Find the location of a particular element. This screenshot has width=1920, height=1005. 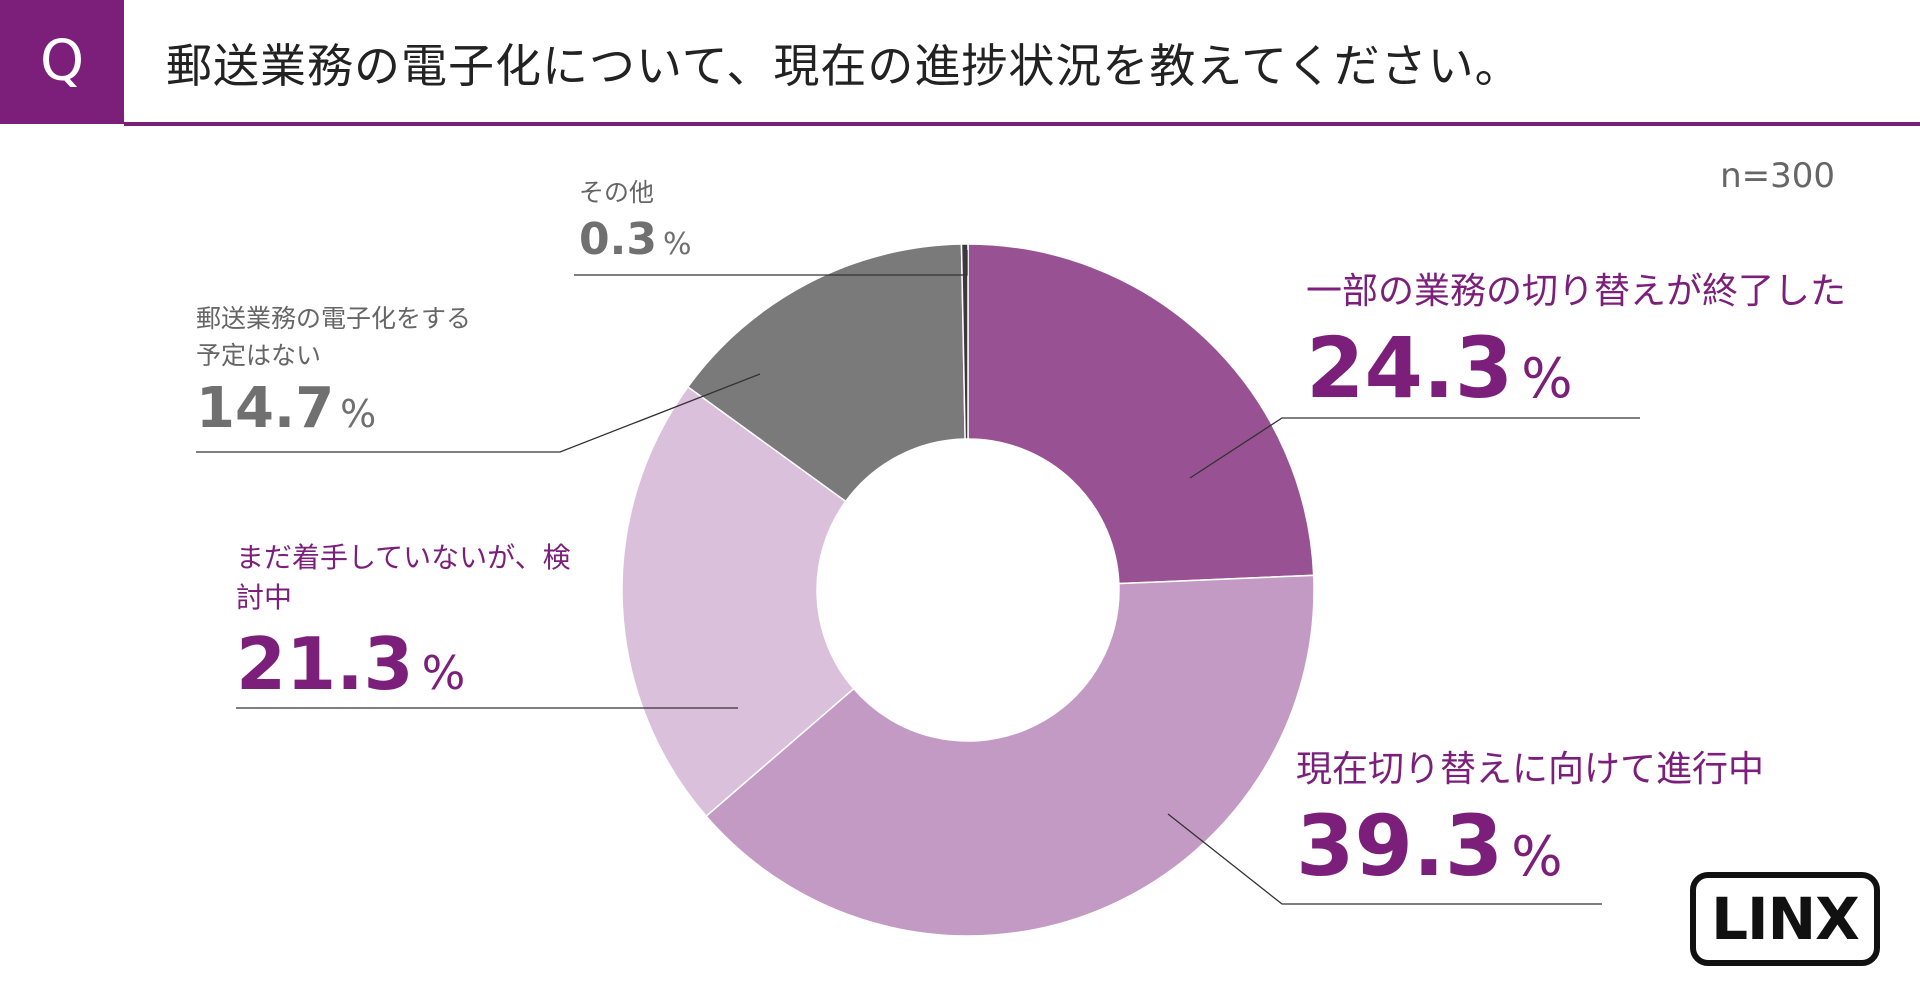

slice-name: 一部の業務の切り替えが終了した is located at coordinates (1576, 291).